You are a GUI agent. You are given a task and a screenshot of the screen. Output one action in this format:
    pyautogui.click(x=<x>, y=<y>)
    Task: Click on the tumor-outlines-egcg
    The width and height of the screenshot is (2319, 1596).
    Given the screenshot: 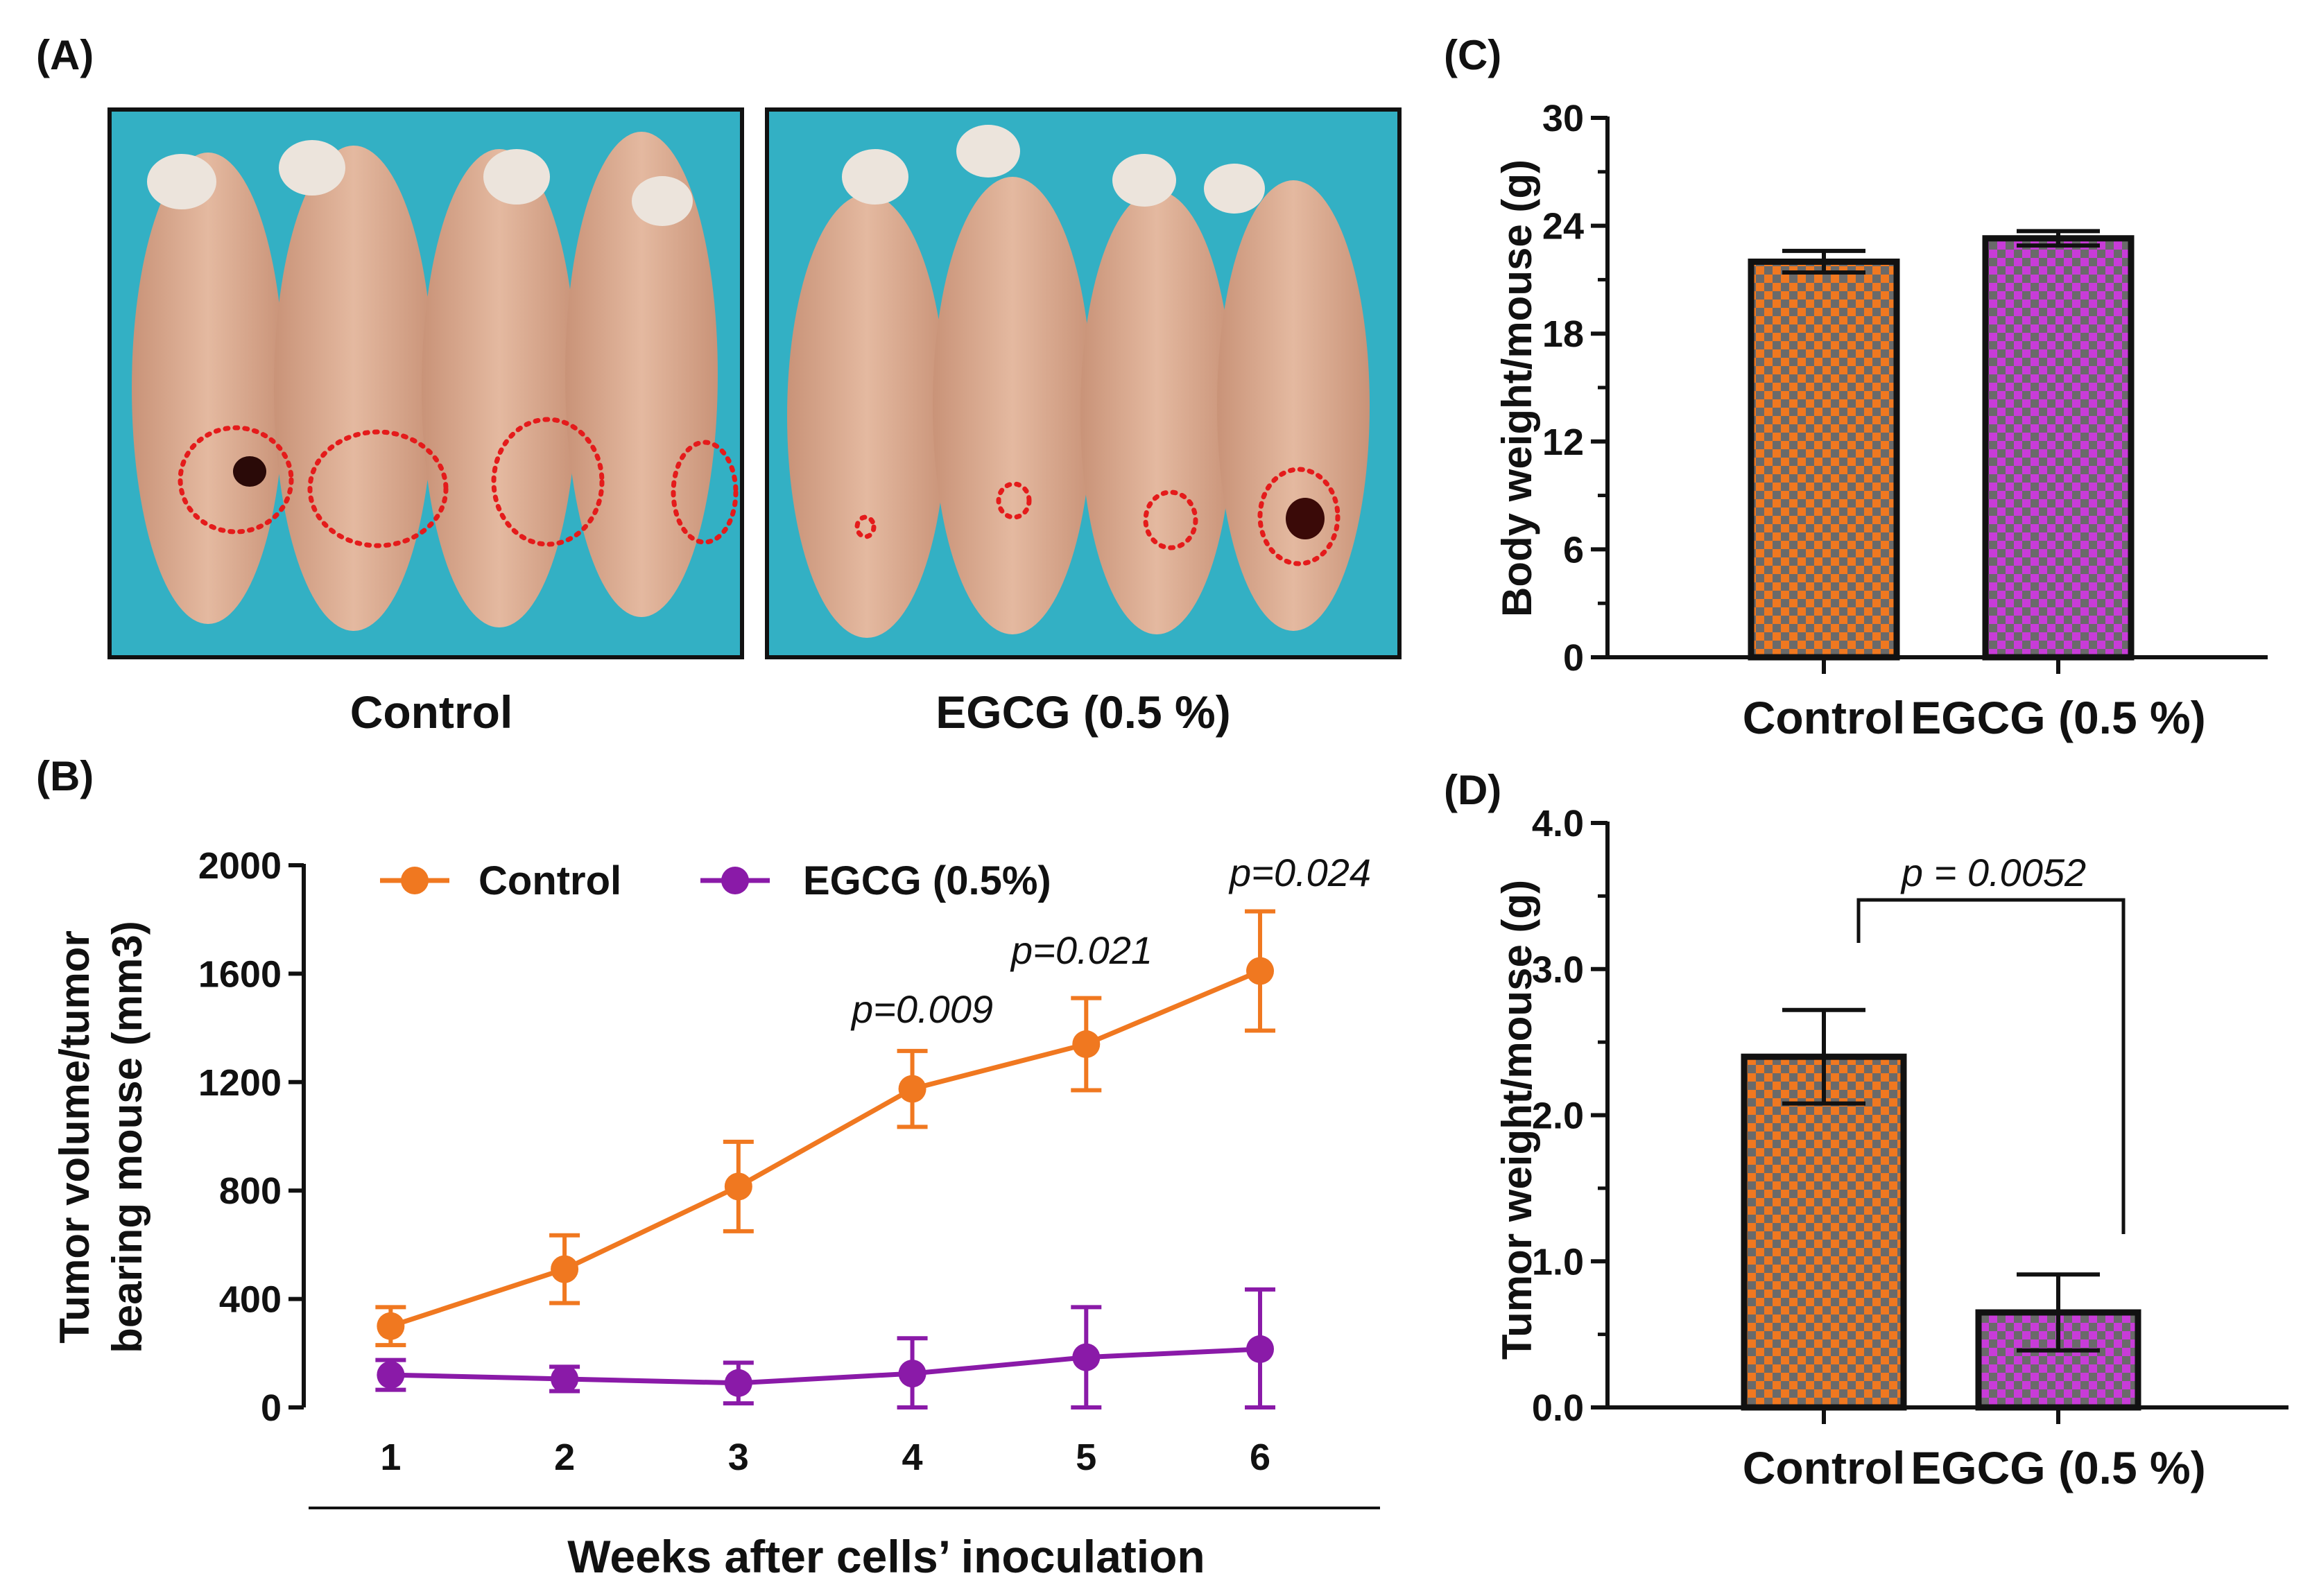 What is the action you would take?
    pyautogui.click(x=1097, y=516)
    